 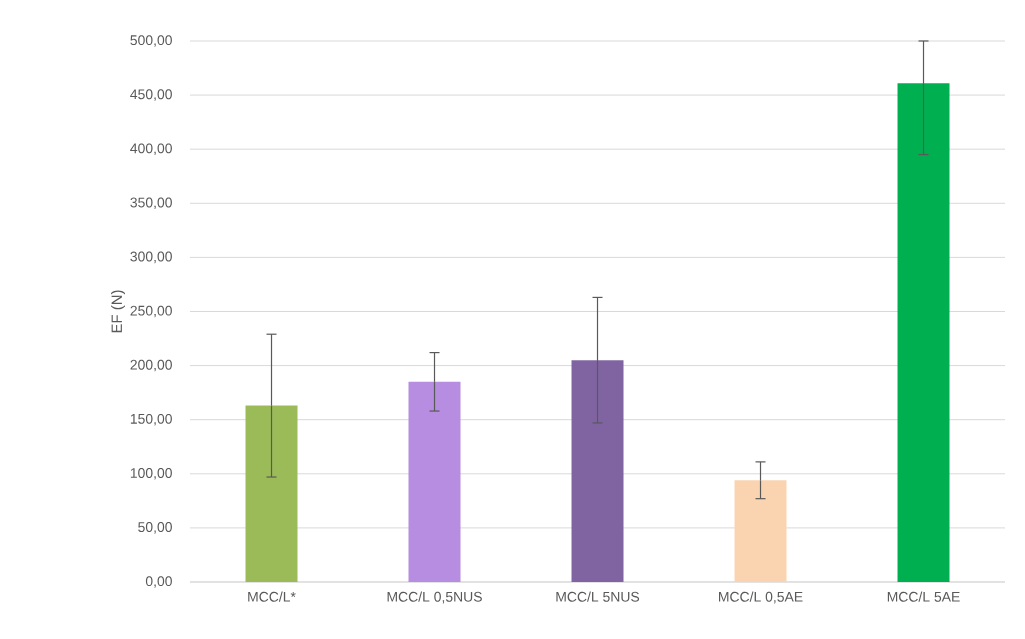 What do you see at coordinates (158, 582) in the screenshot?
I see `y-tick-label: 0,00` at bounding box center [158, 582].